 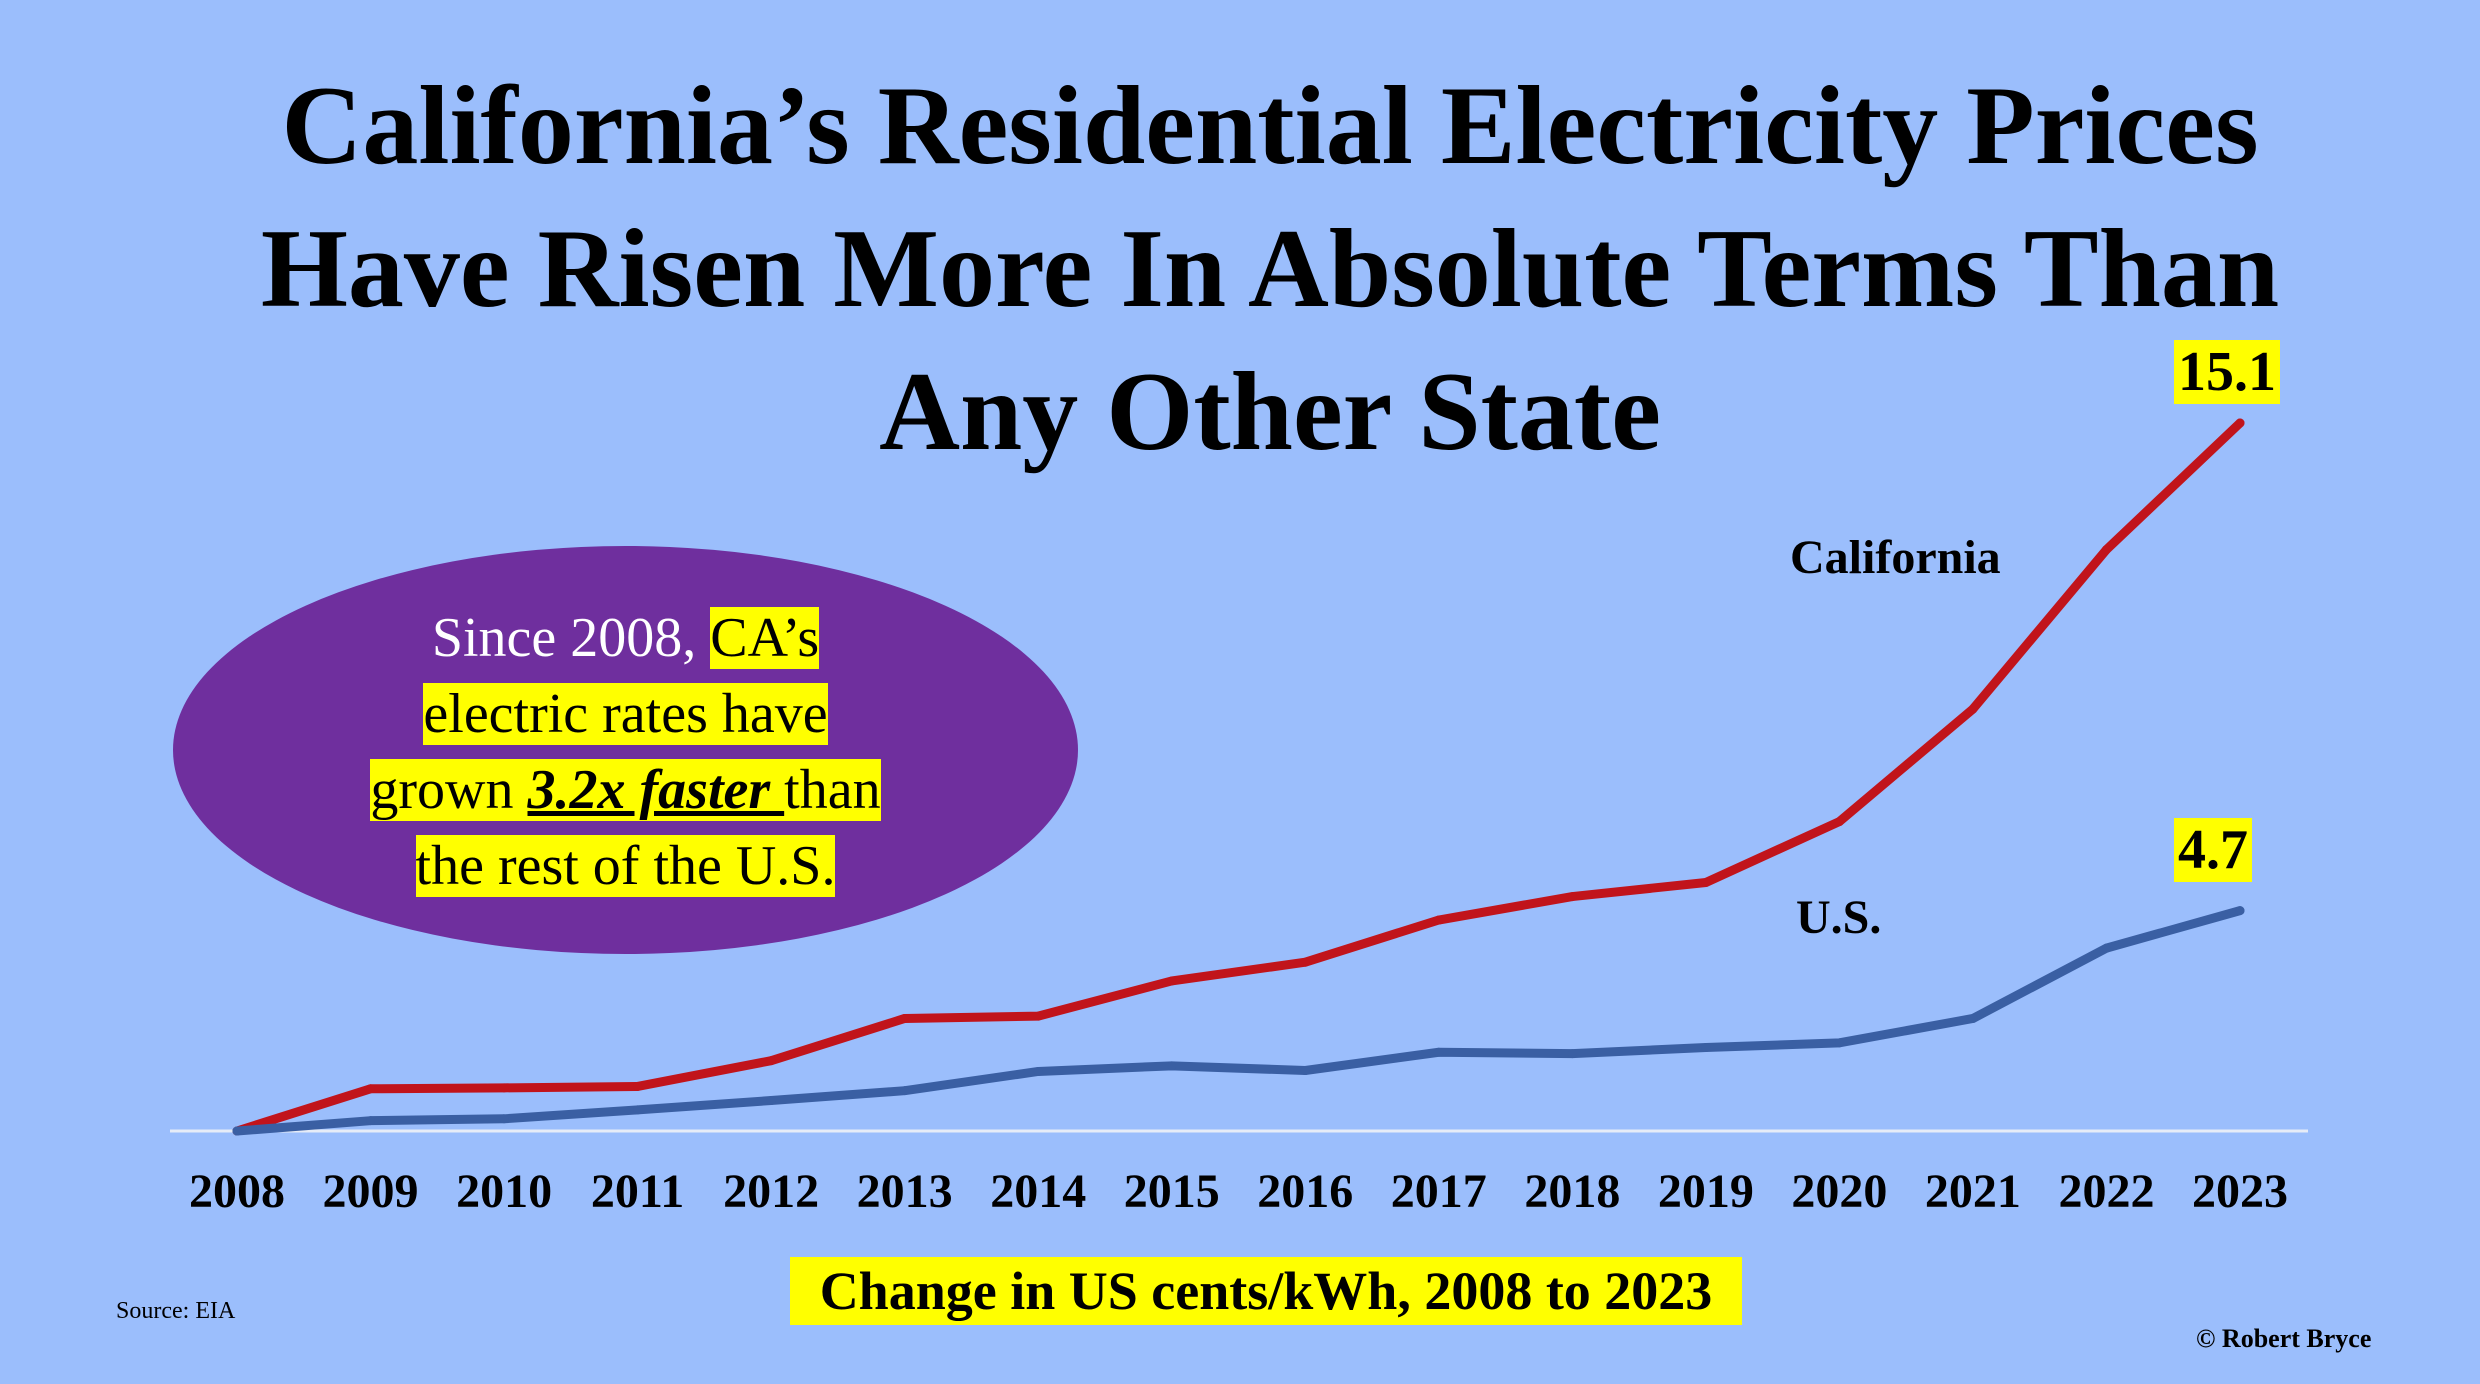 What do you see at coordinates (504, 1191) in the screenshot?
I see `x-tick-label: 2010` at bounding box center [504, 1191].